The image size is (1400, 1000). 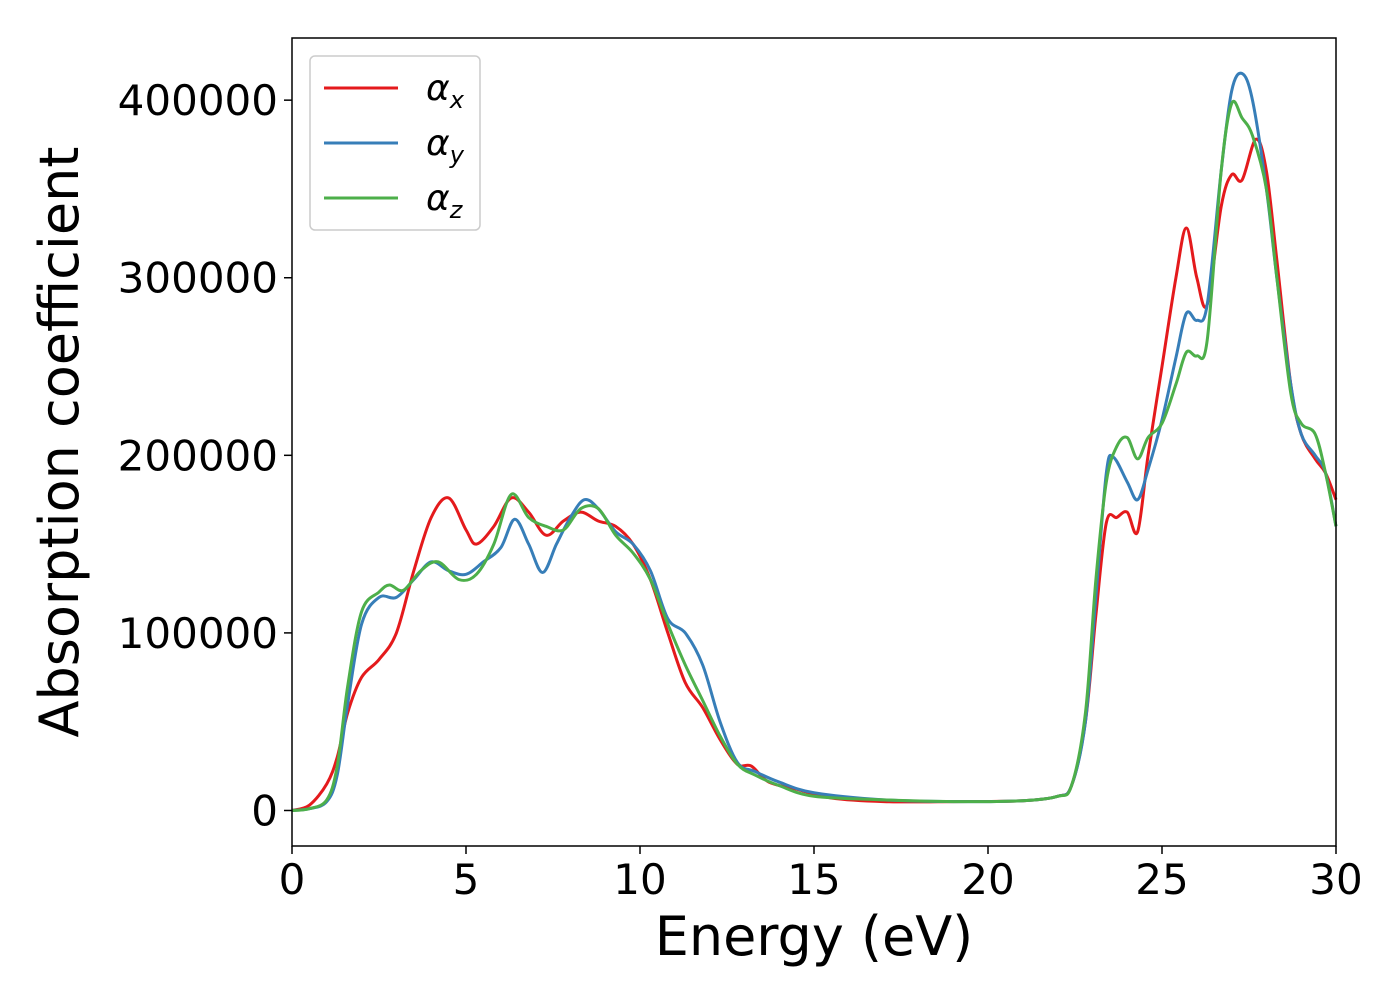 What do you see at coordinates (395, 143) in the screenshot?
I see `legend: αx αy αz` at bounding box center [395, 143].